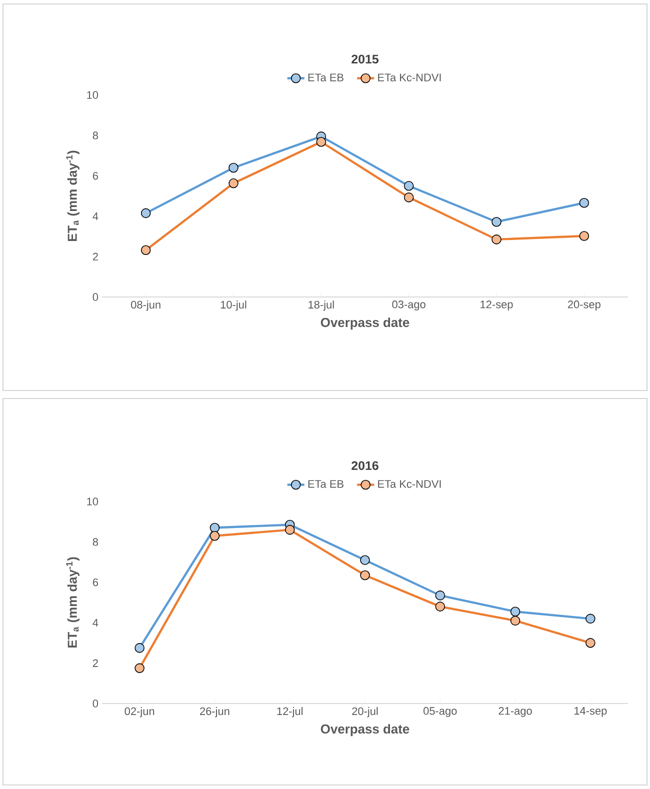 Image resolution: width=650 pixels, height=789 pixels. What do you see at coordinates (145, 305) in the screenshot?
I see `x-tick-label: 08-jun` at bounding box center [145, 305].